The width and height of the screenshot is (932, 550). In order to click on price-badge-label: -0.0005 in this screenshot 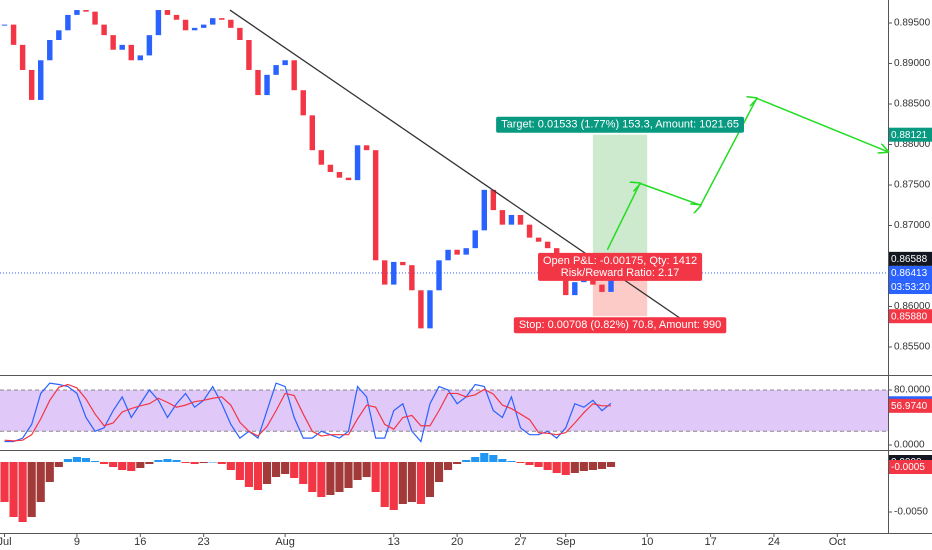, I will do `click(908, 467)`.